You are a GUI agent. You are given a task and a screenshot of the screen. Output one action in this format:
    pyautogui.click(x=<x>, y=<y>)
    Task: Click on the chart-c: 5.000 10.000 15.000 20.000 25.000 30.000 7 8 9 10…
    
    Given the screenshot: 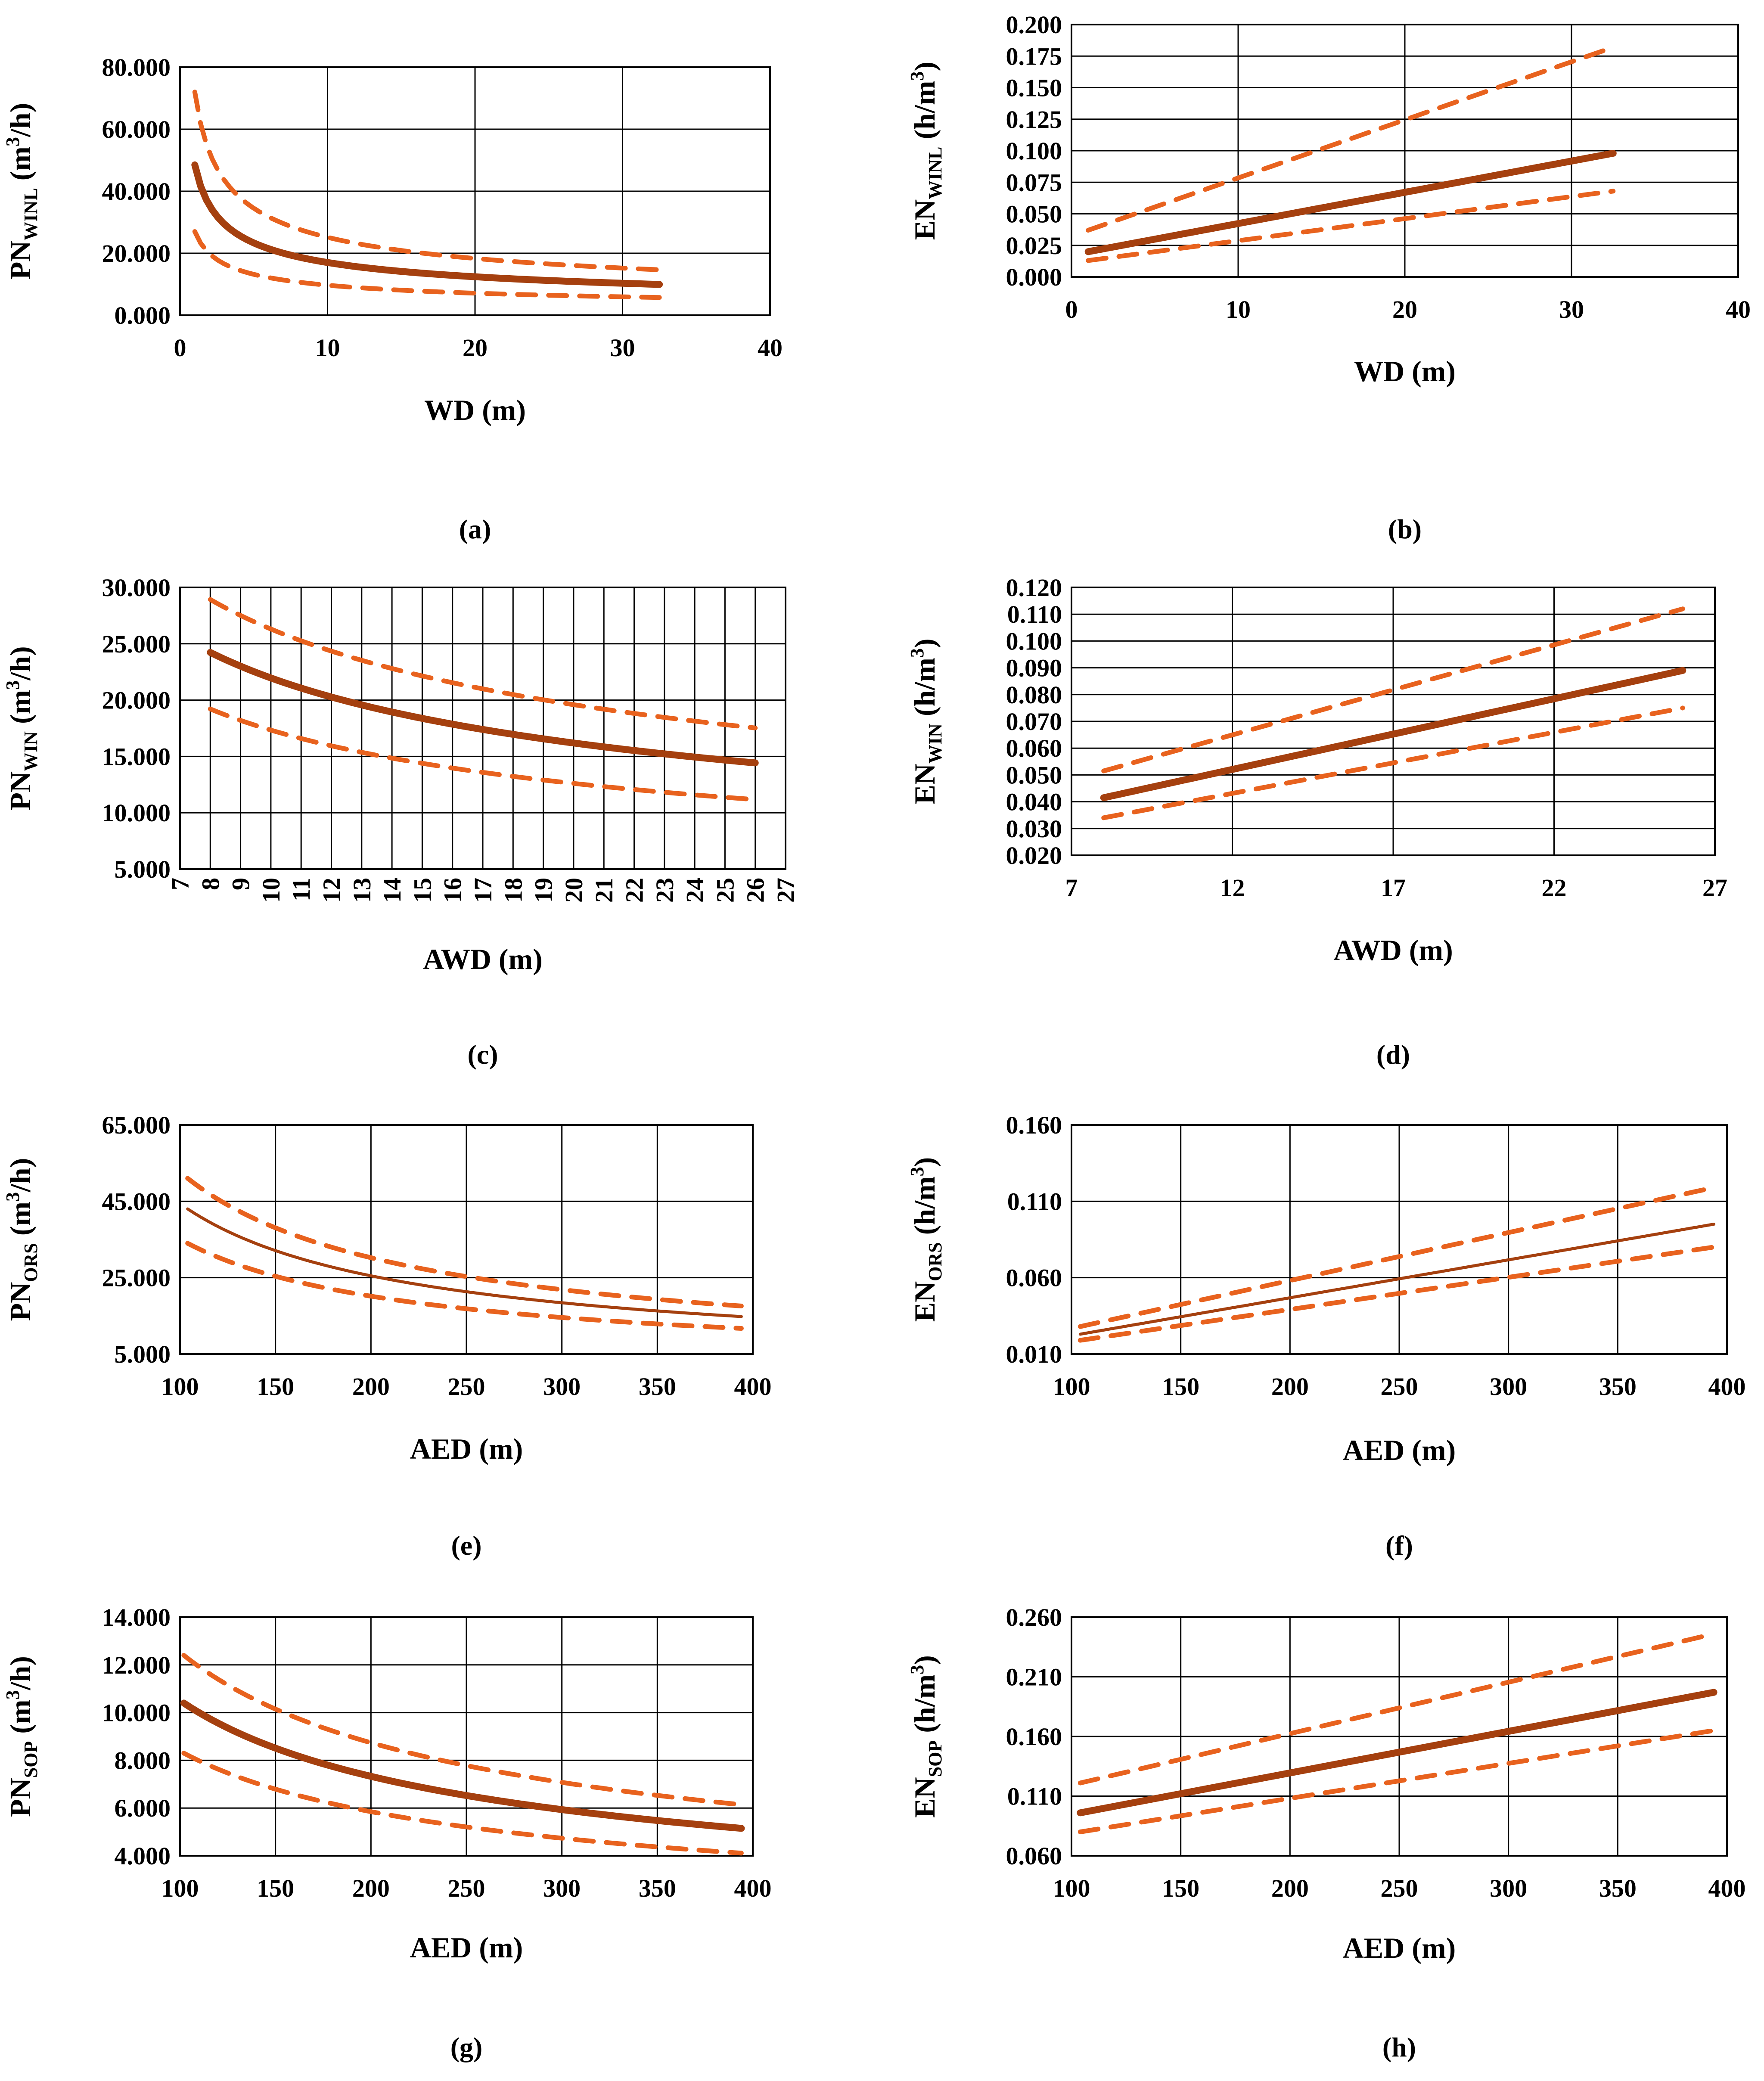 What is the action you would take?
    pyautogui.click(x=401, y=822)
    